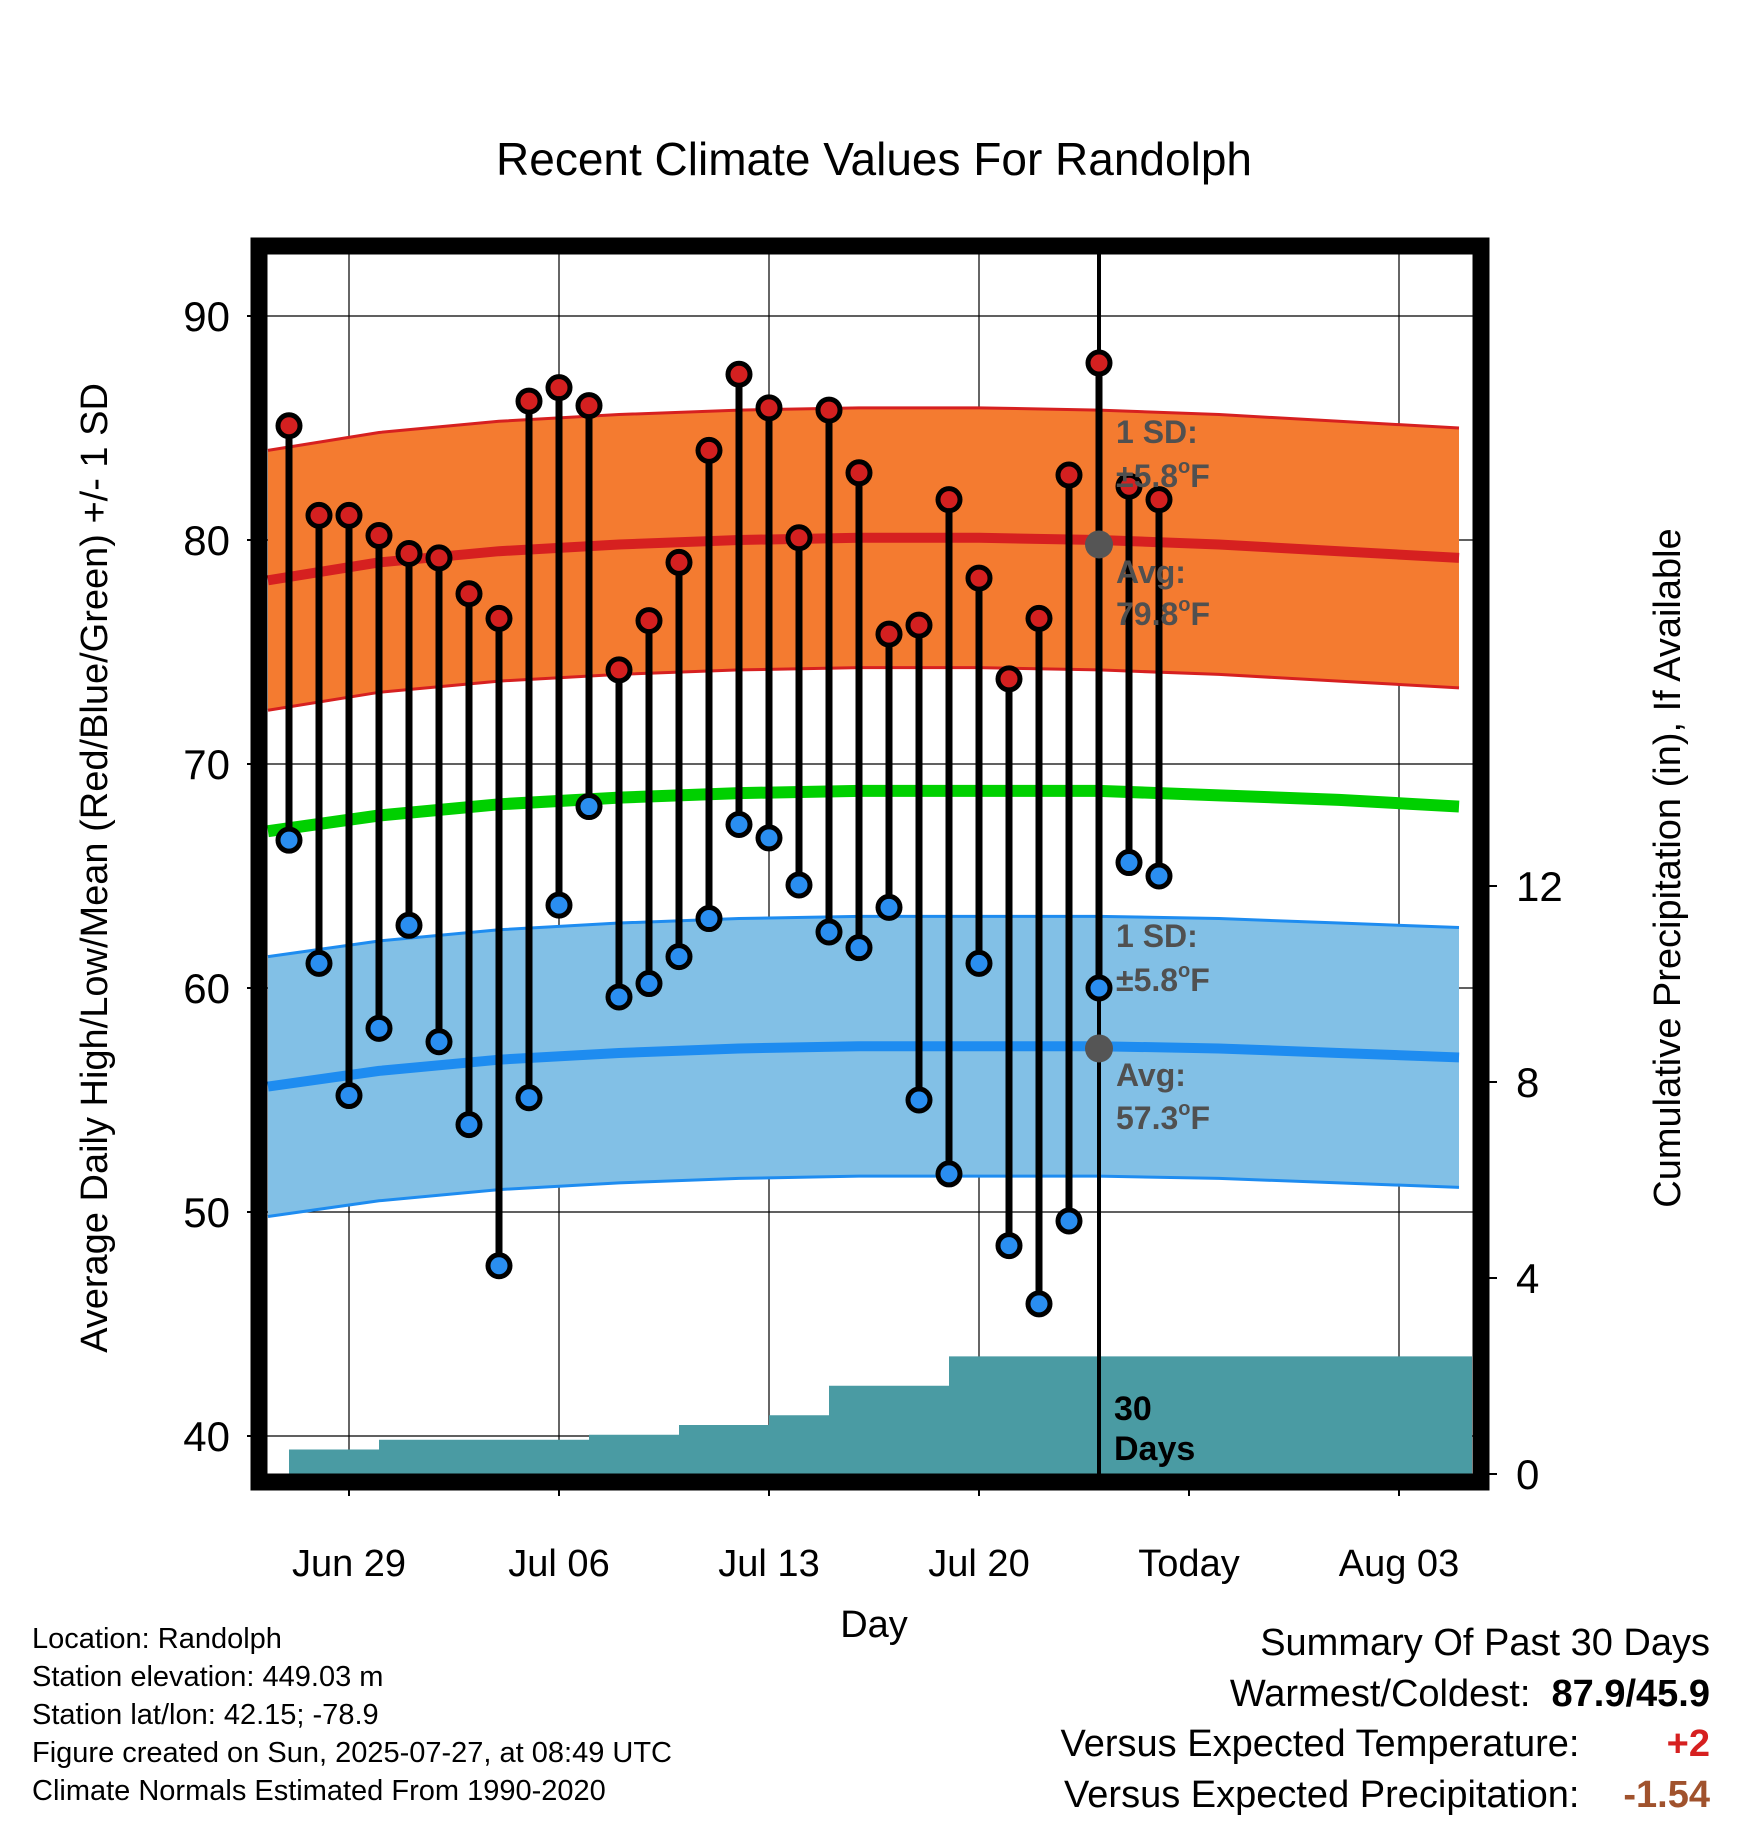 The width and height of the screenshot is (1748, 1828). Describe the element at coordinates (863, 1066) in the screenshot. I see `low-avg-line` at that location.